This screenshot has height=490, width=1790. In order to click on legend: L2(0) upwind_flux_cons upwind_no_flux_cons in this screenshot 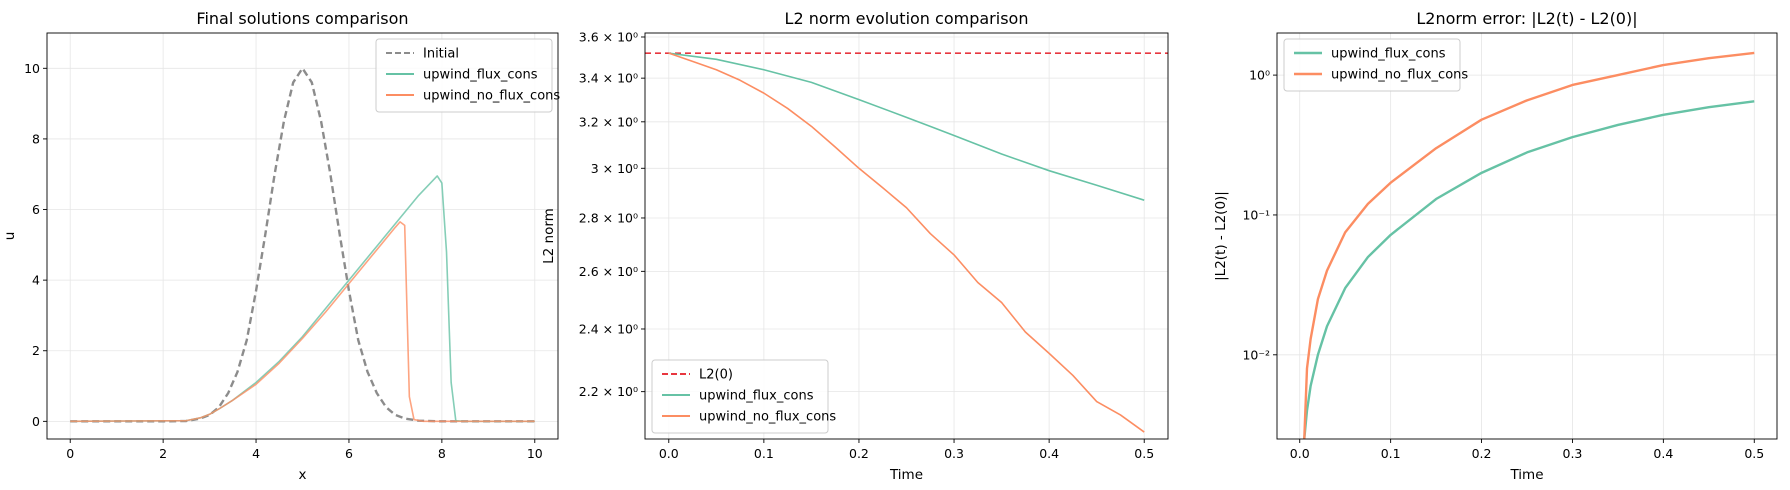, I will do `click(743, 396)`.